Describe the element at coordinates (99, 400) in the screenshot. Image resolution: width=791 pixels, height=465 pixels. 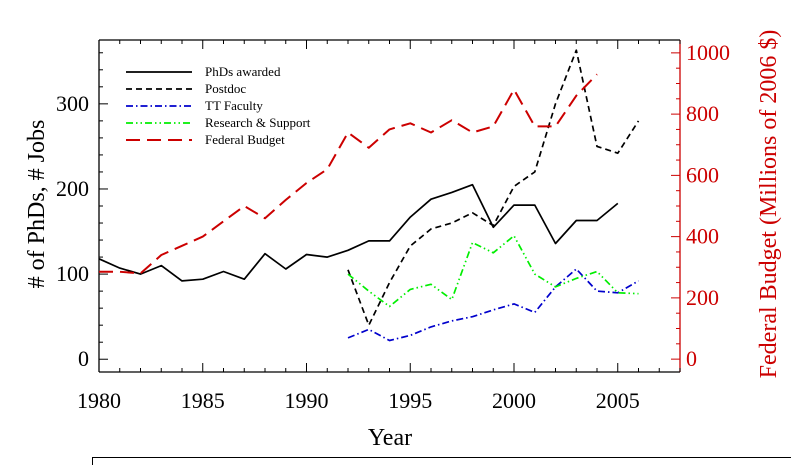
I see `x-tick-label: 1980` at that location.